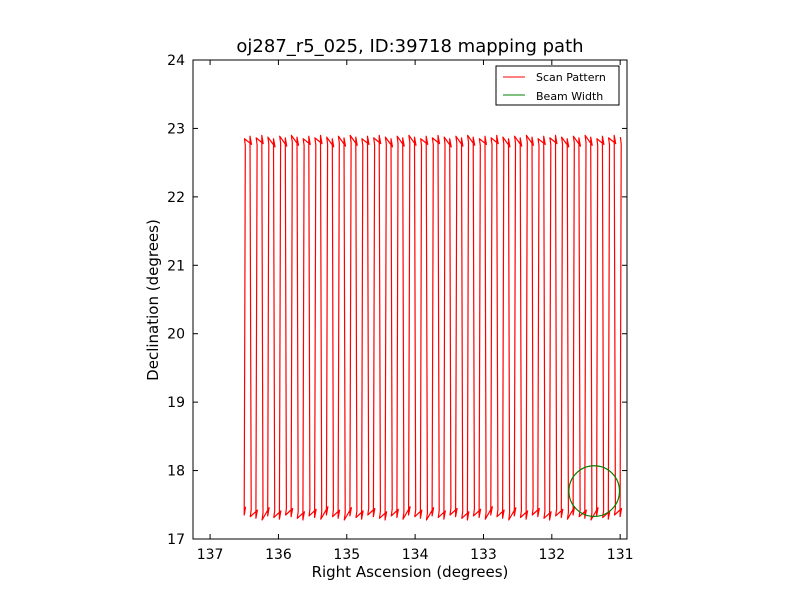 The image size is (800, 600). I want to click on y-tick-label: 17, so click(176, 540).